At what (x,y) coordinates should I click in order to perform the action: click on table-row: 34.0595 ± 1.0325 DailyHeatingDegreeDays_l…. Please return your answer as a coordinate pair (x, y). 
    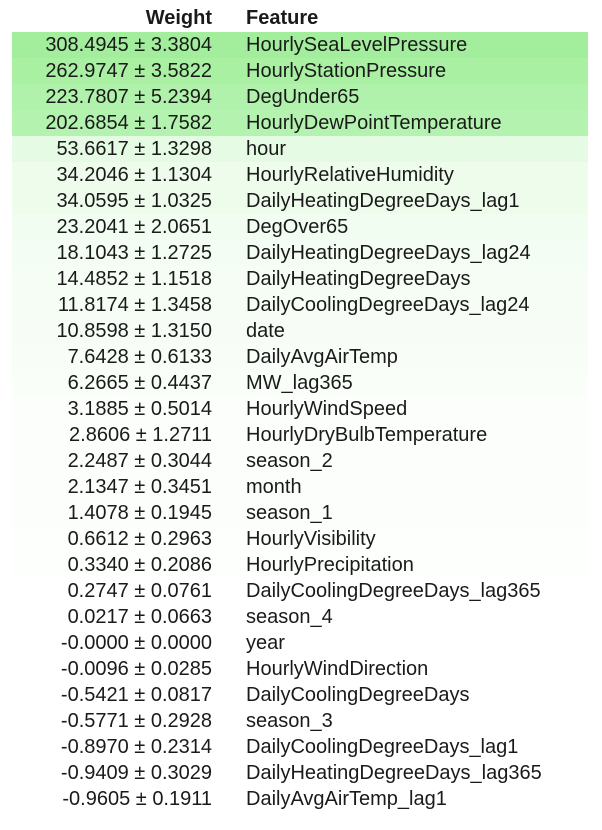
    Looking at the image, I should click on (300, 201).